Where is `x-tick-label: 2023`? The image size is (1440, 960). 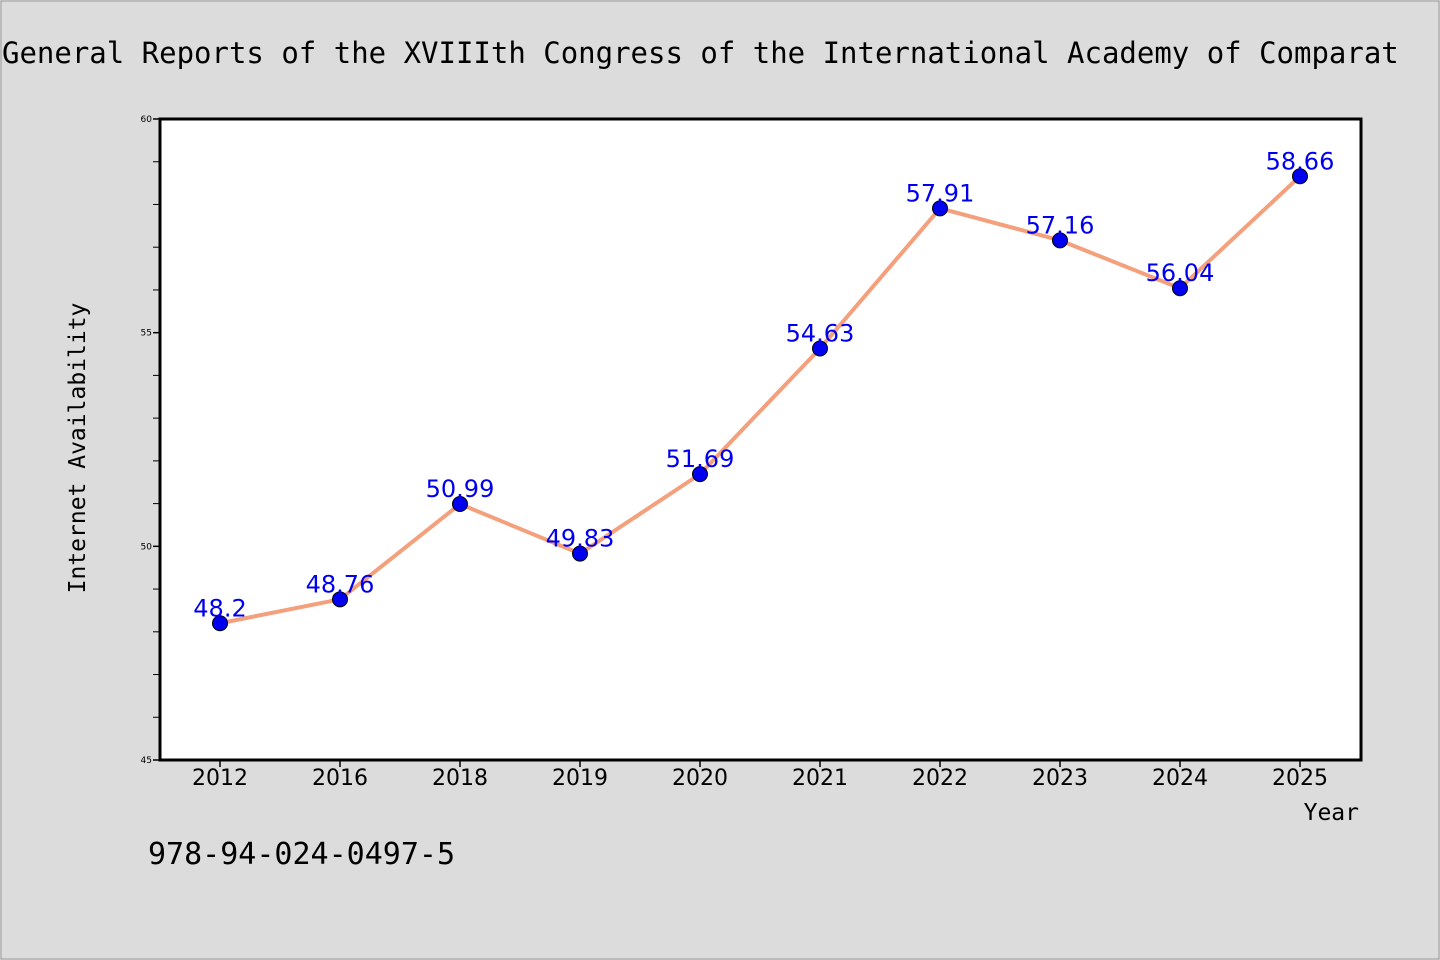
x-tick-label: 2023 is located at coordinates (1060, 778).